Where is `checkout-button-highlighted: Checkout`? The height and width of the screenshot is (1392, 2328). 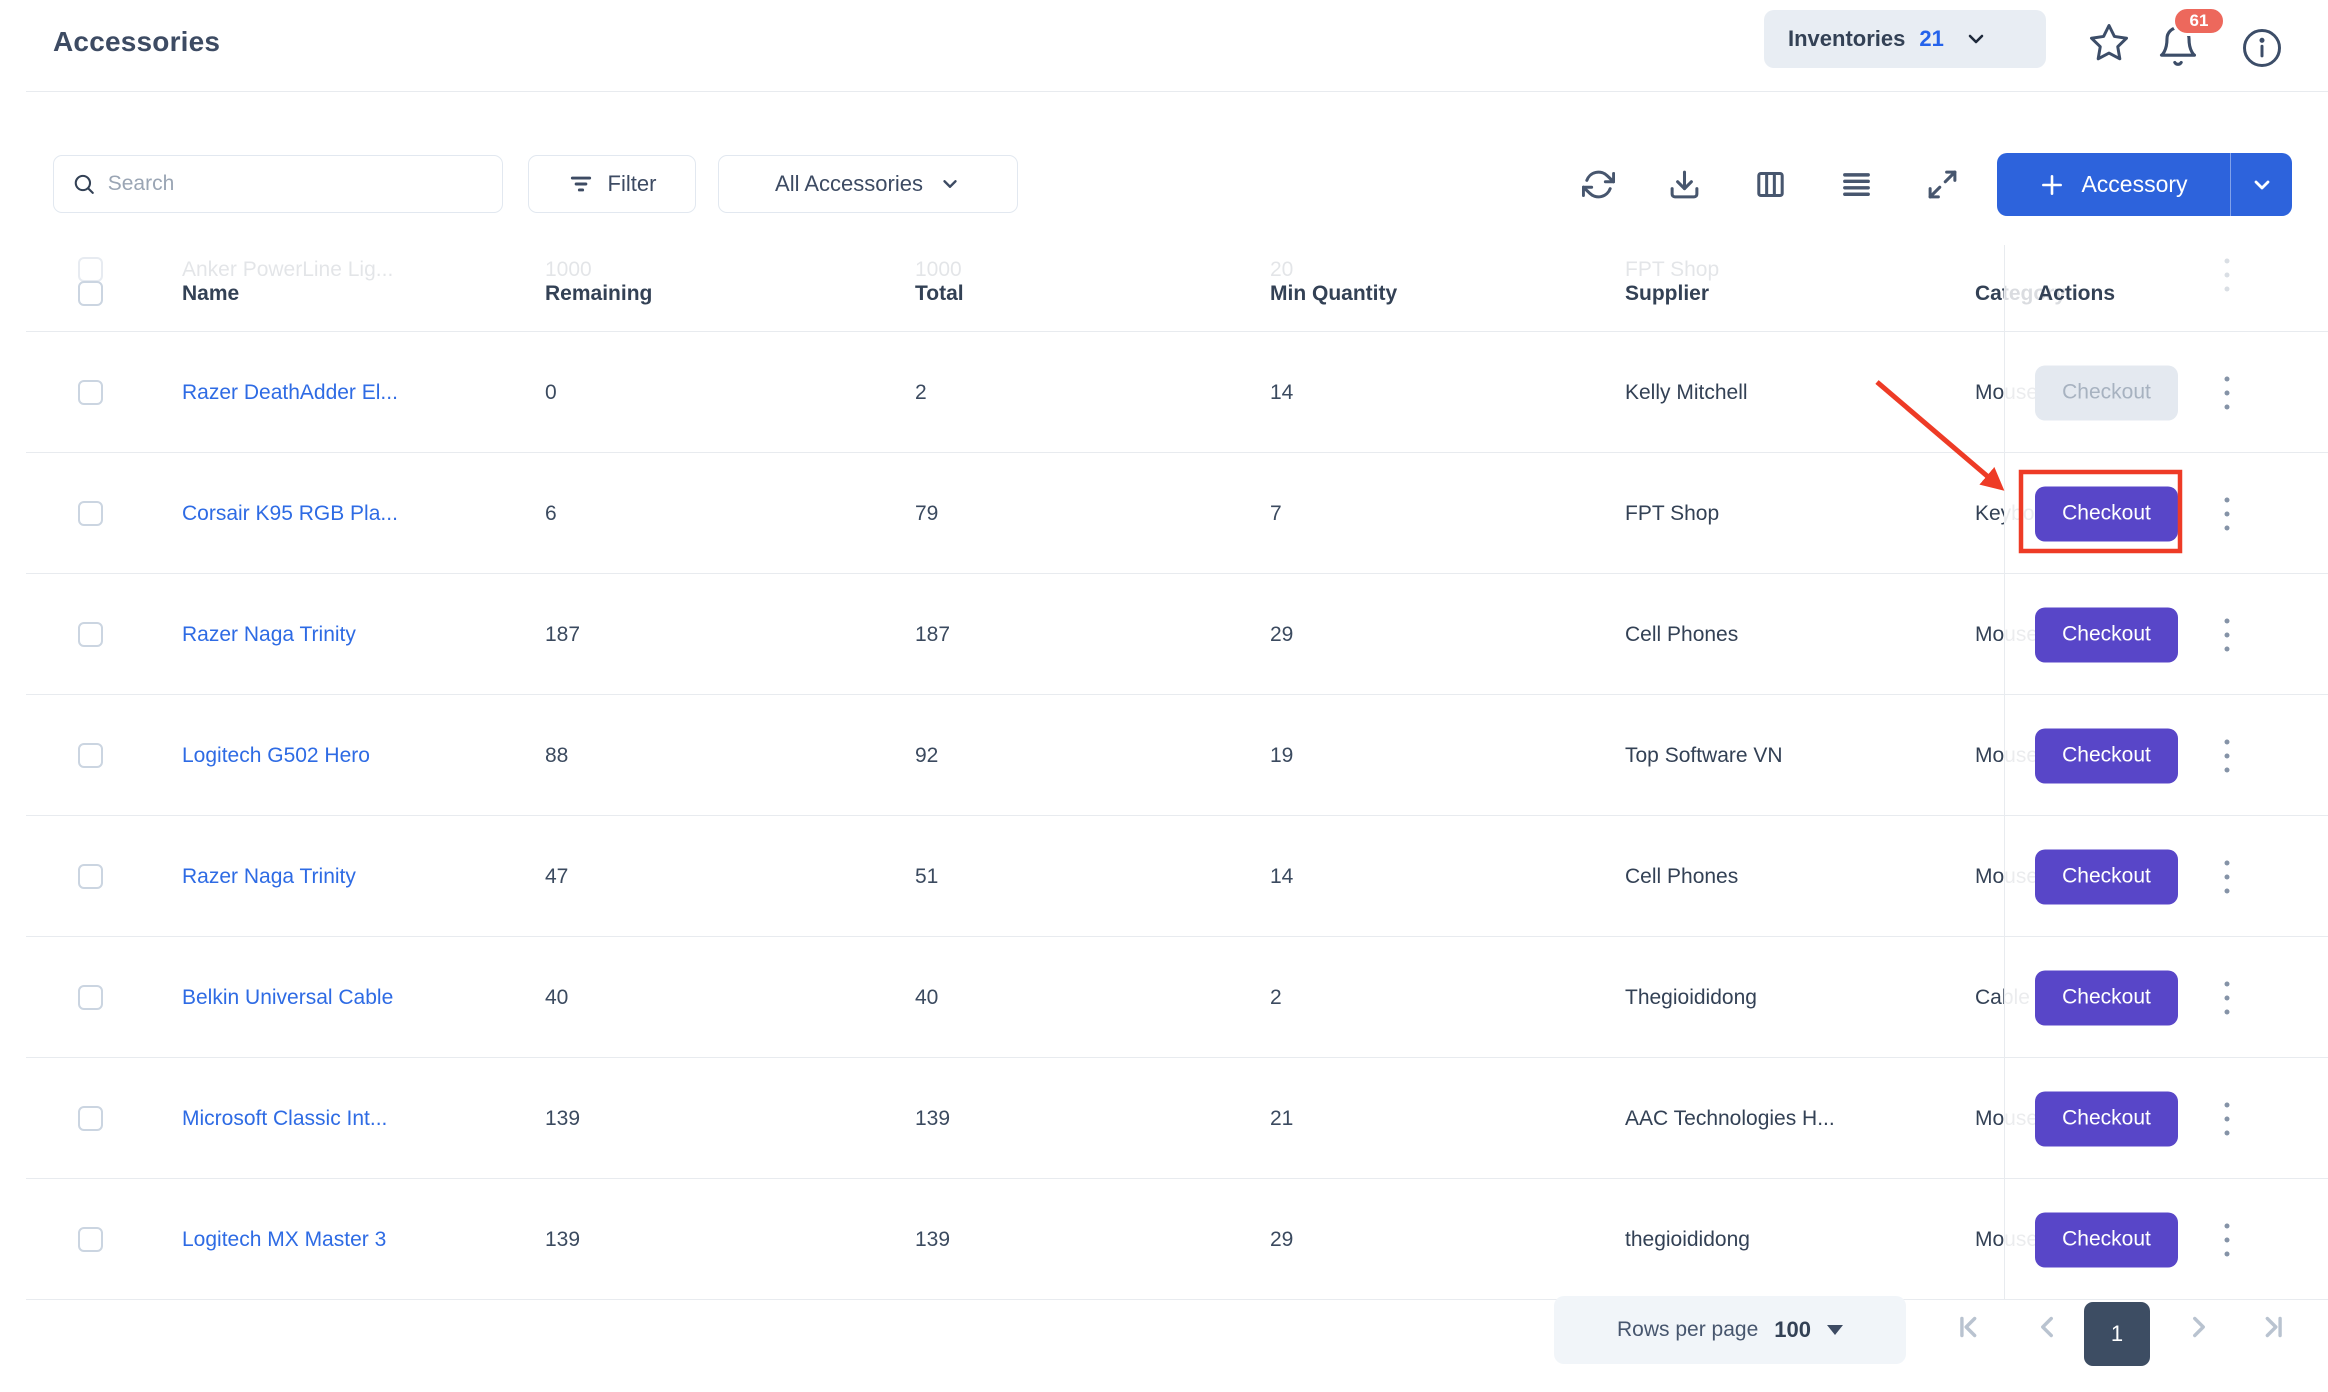
checkout-button-highlighted: Checkout is located at coordinates (2106, 513).